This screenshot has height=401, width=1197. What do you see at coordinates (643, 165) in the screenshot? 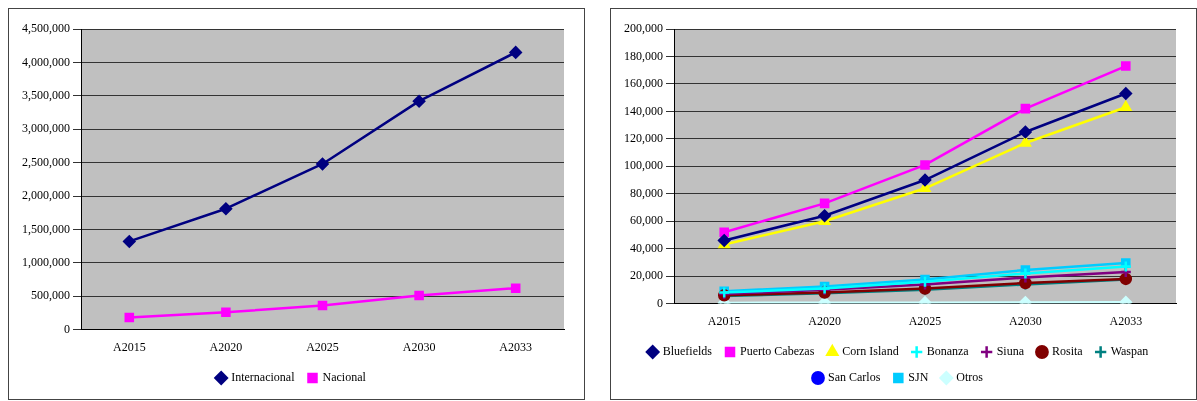
I see `y-tick-label: 100,000` at bounding box center [643, 165].